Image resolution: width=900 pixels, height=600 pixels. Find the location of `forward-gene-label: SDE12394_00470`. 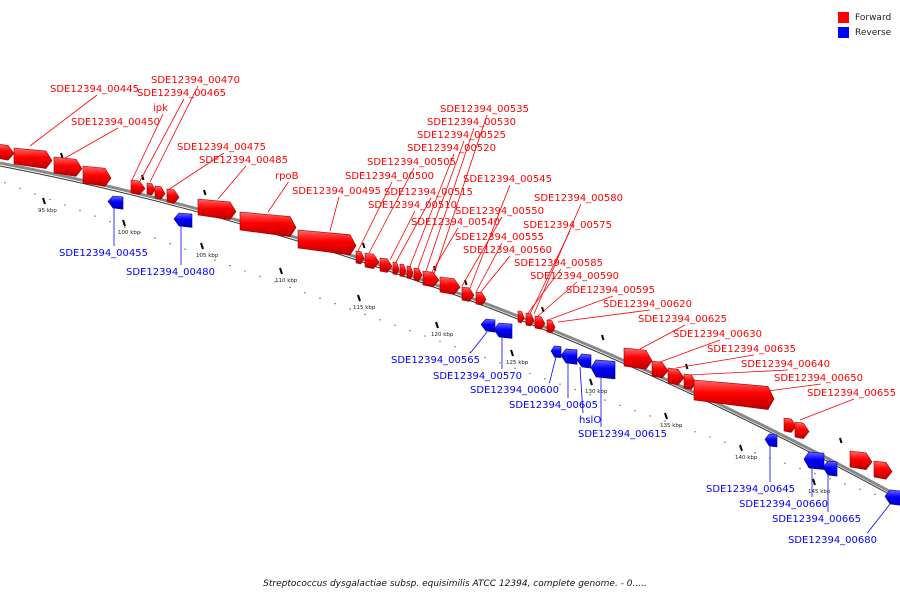

forward-gene-label: SDE12394_00470 is located at coordinates (195, 80).